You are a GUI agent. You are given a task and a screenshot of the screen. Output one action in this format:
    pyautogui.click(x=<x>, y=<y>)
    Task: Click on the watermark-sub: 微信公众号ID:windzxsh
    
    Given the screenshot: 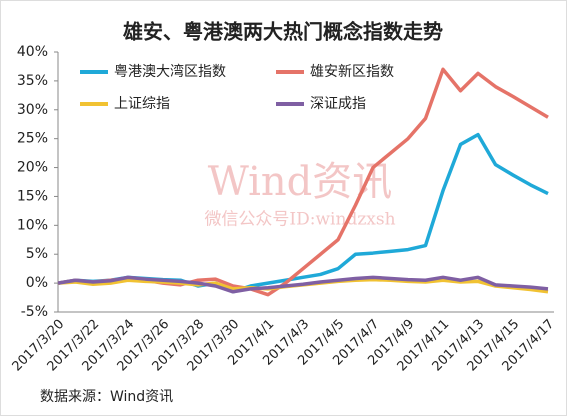 What is the action you would take?
    pyautogui.click(x=299, y=220)
    